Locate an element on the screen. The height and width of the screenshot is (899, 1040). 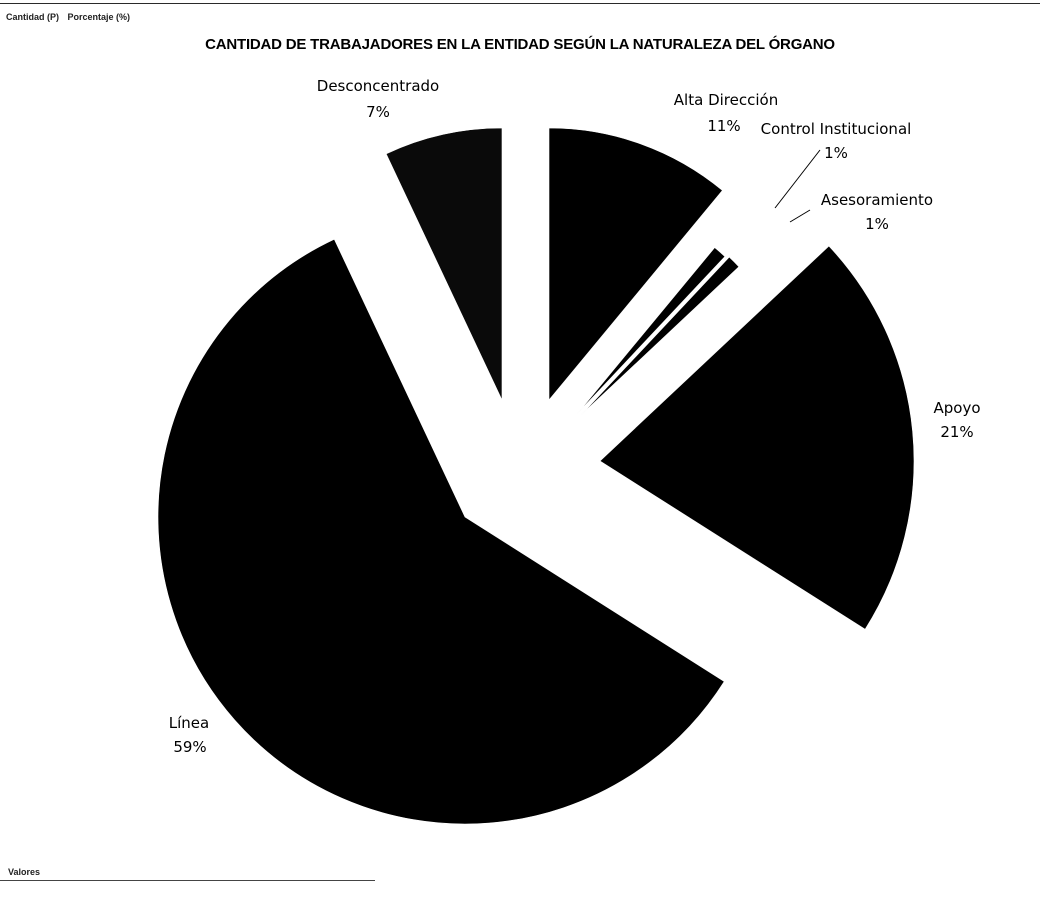
field-porcentaje: Porcentaje (%) is located at coordinates (99, 17).